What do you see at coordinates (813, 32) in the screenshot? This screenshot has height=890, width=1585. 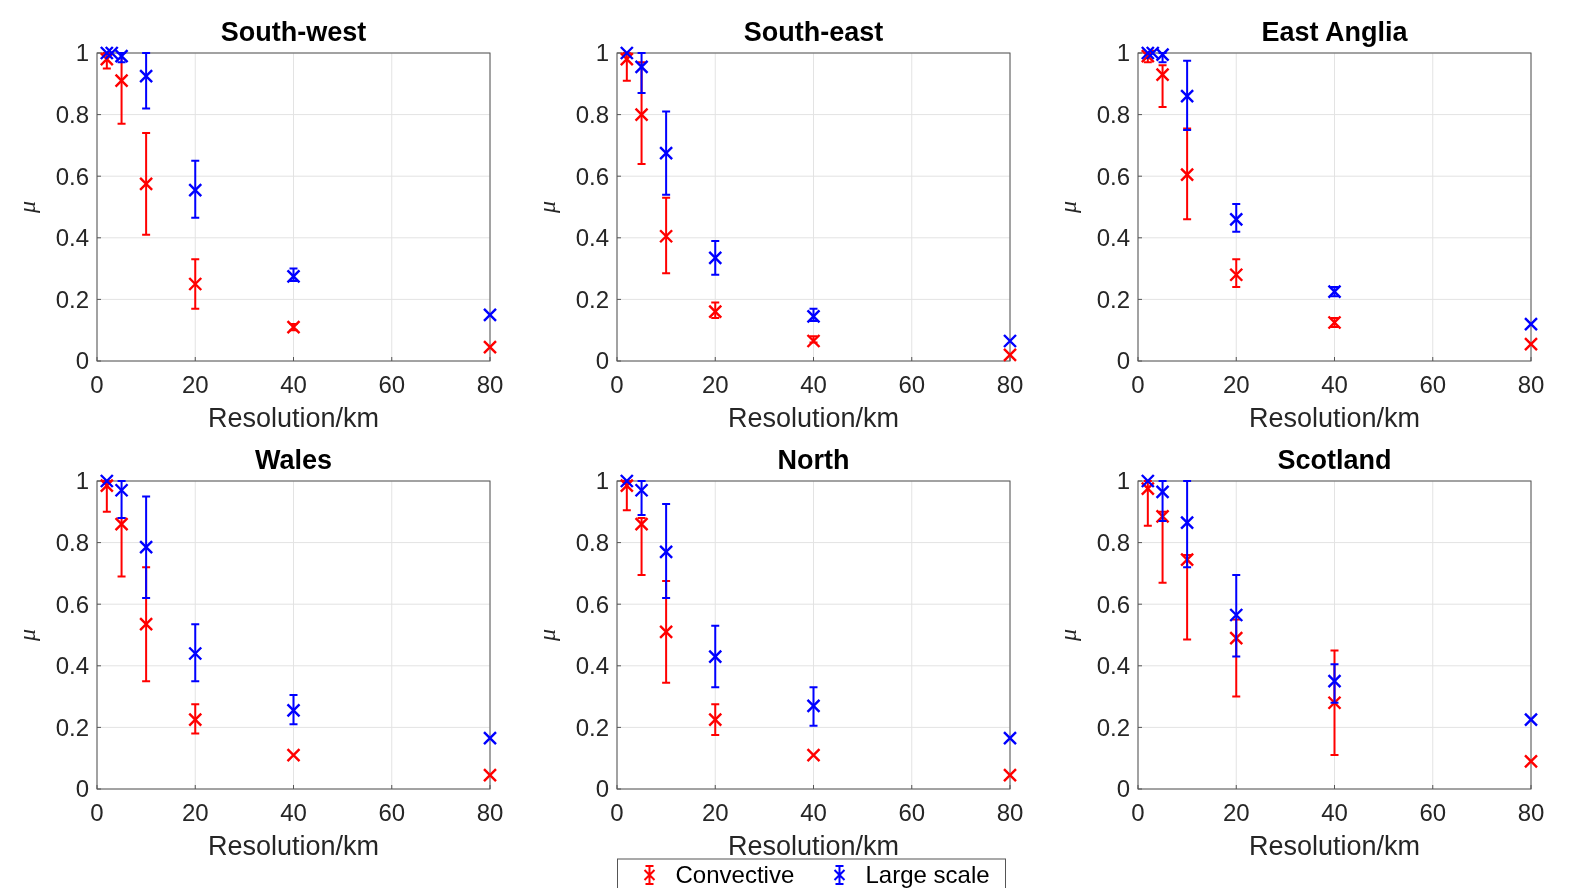 I see `chart-title: South-east` at bounding box center [813, 32].